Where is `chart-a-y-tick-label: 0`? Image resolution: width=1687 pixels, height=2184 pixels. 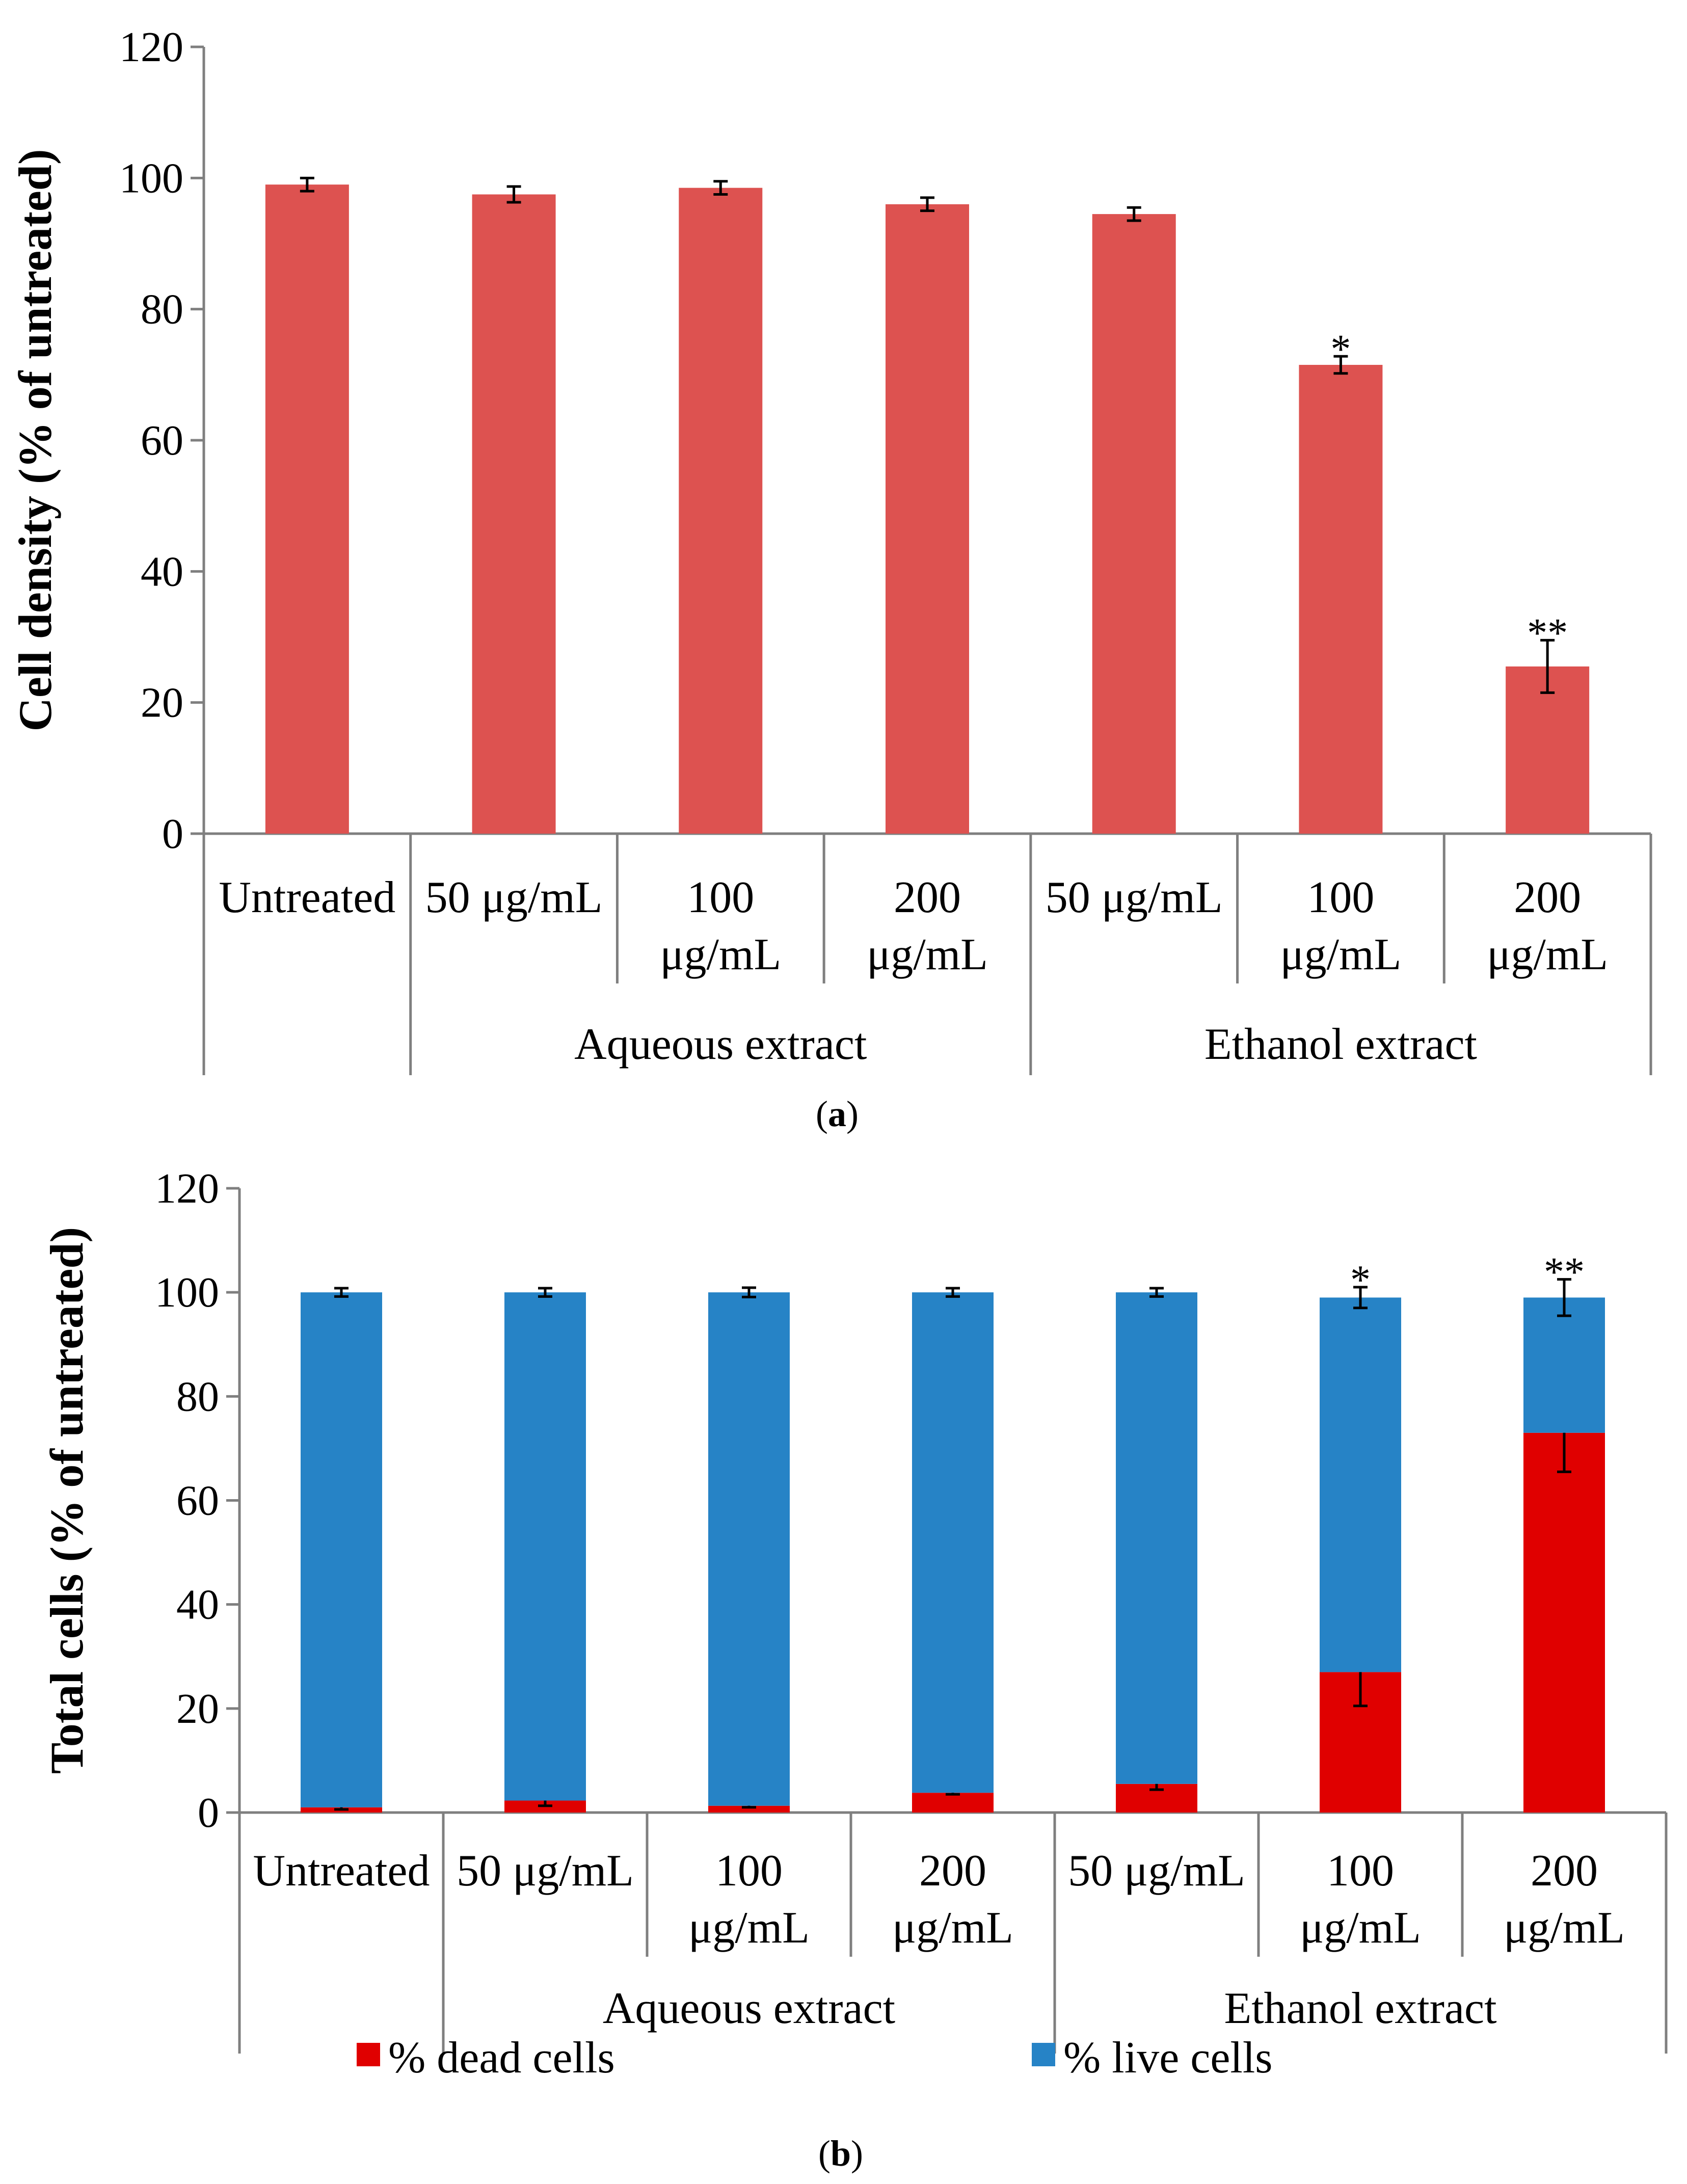 chart-a-y-tick-label: 0 is located at coordinates (172, 834).